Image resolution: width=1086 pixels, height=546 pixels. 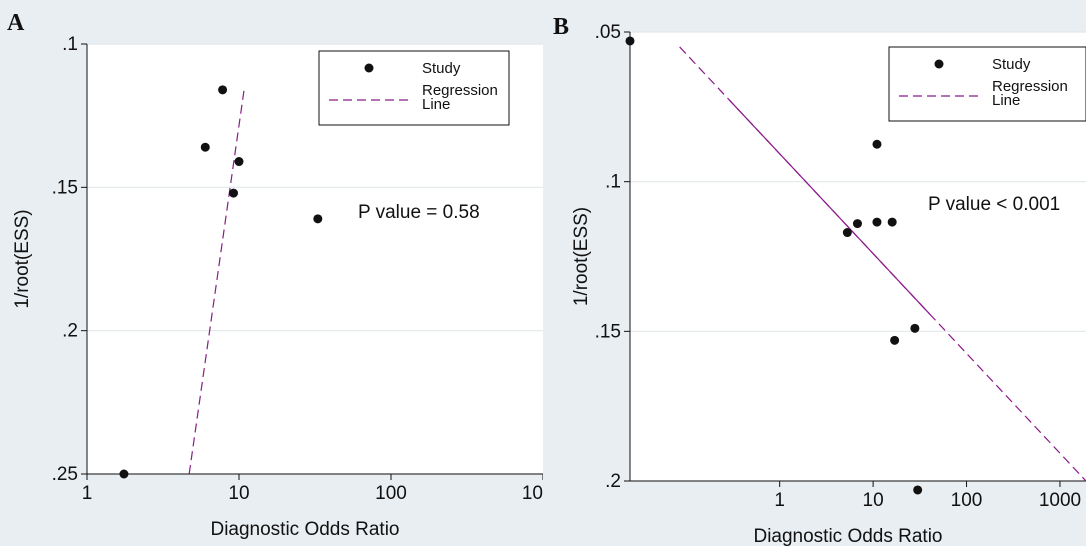 I want to click on y-tick-label: .25, so click(x=65, y=474).